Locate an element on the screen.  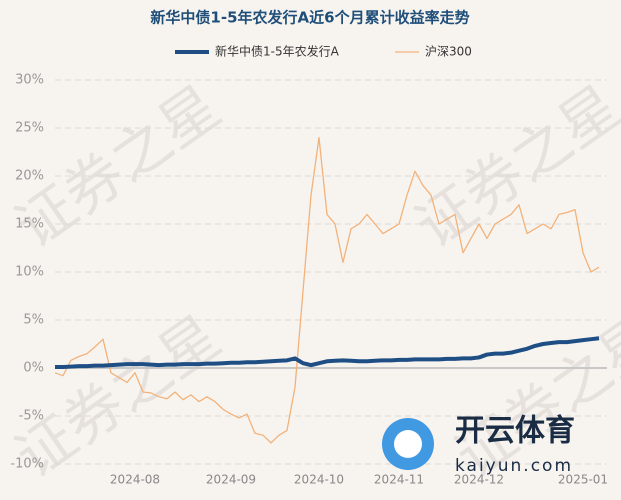
y-tick-label: -10% is located at coordinates (27, 464).